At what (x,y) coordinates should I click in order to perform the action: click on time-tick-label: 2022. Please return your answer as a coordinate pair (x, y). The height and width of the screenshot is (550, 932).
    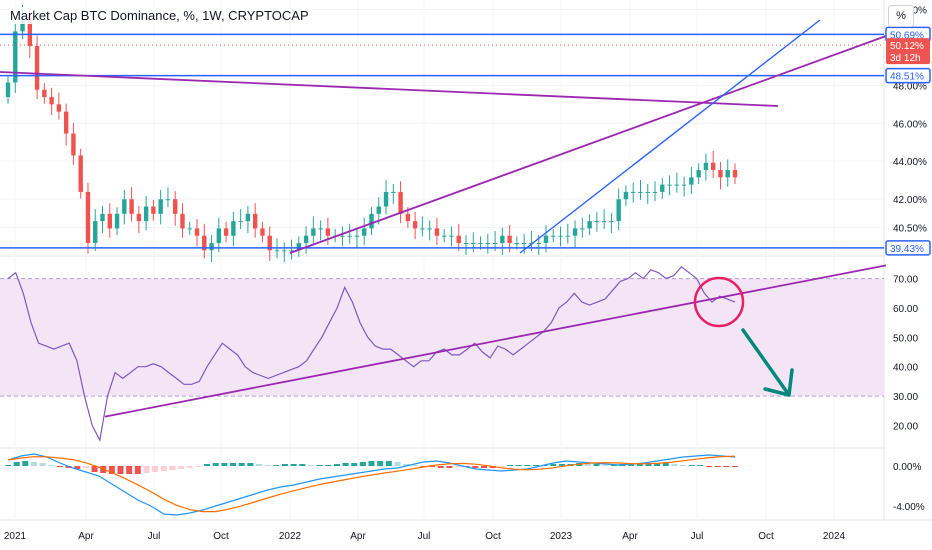
    Looking at the image, I should click on (290, 536).